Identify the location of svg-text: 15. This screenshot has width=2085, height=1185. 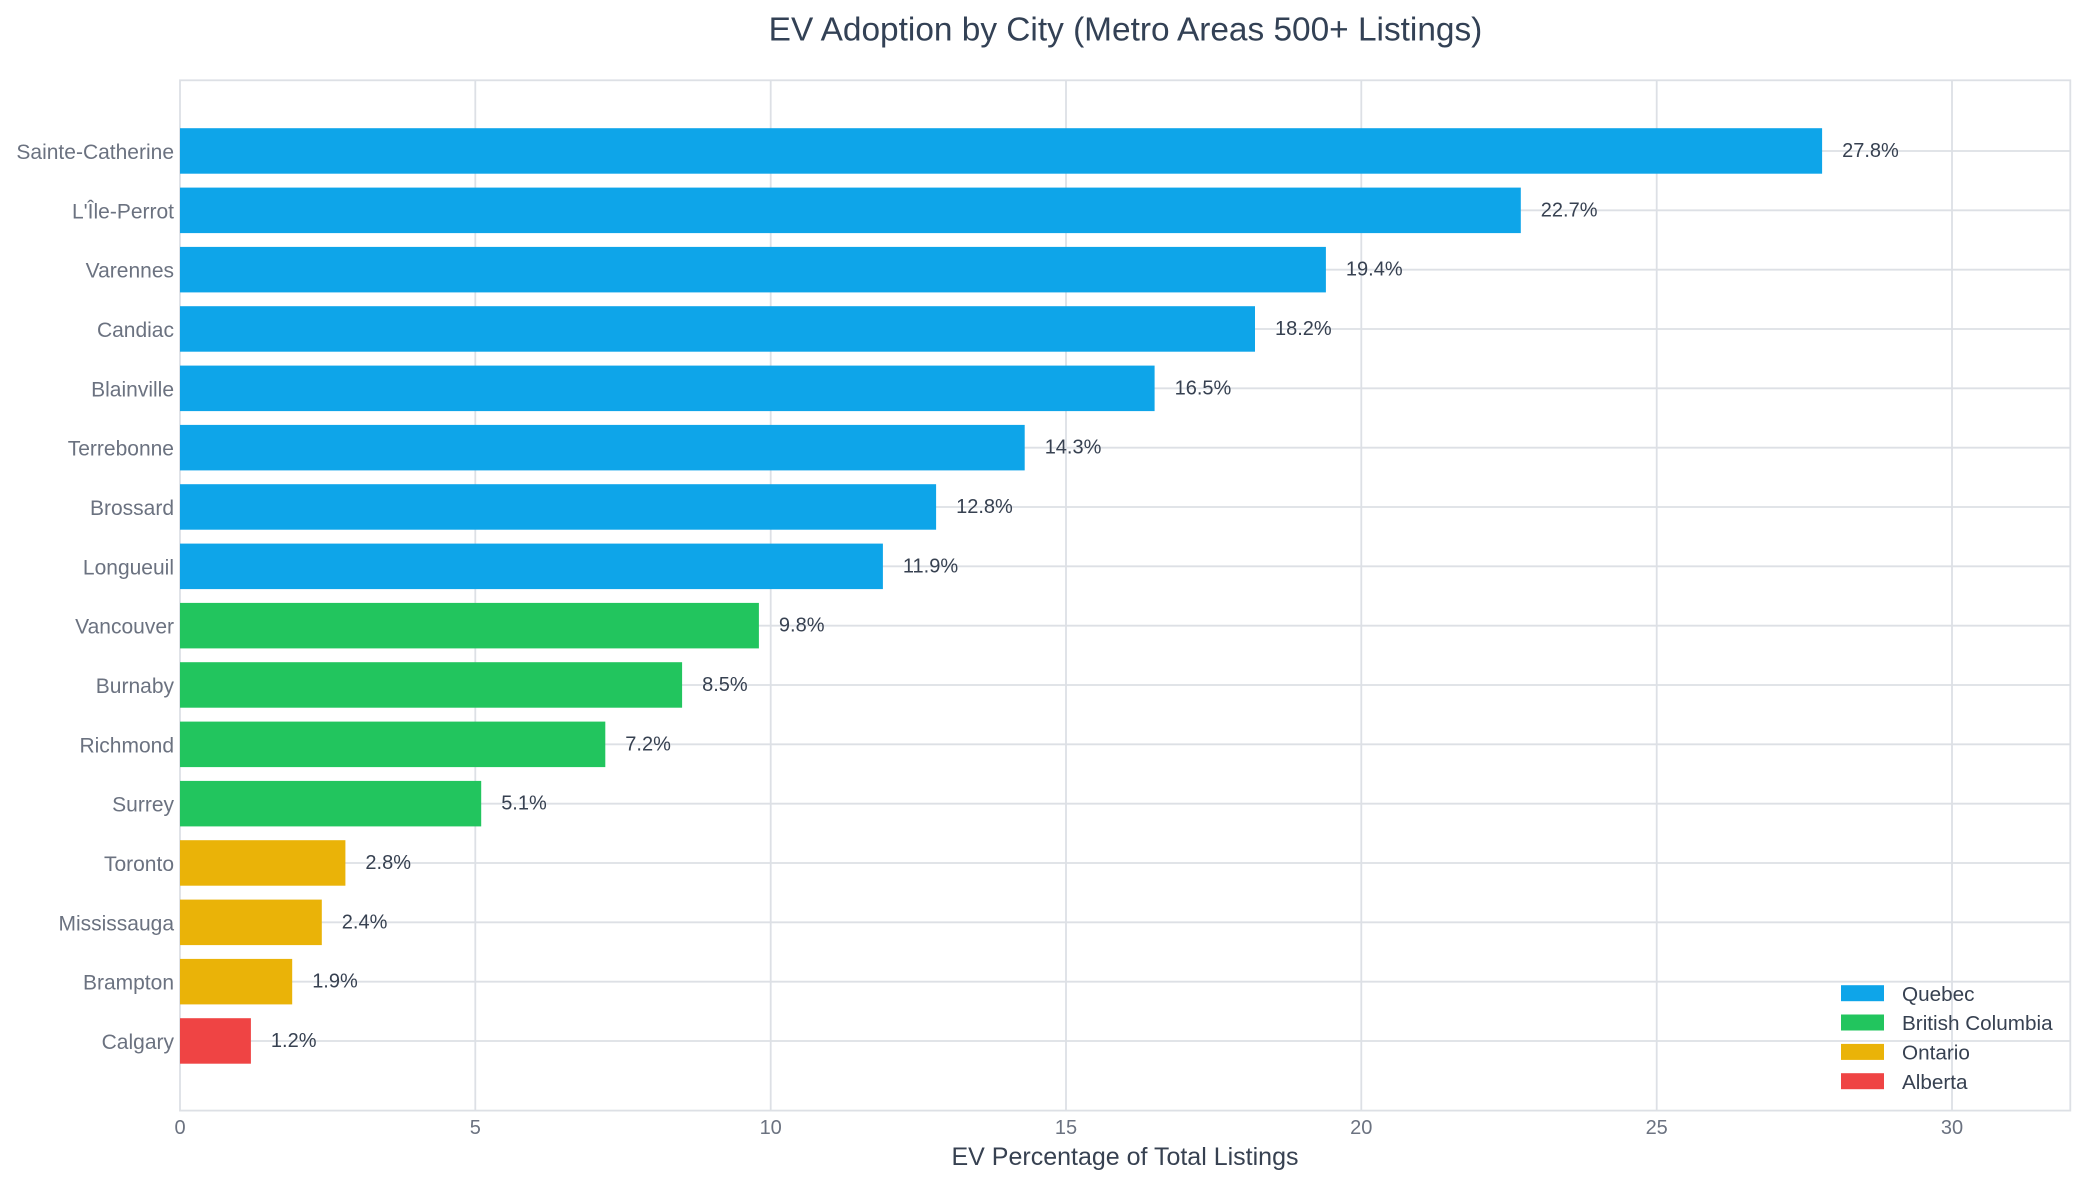
(1066, 1128).